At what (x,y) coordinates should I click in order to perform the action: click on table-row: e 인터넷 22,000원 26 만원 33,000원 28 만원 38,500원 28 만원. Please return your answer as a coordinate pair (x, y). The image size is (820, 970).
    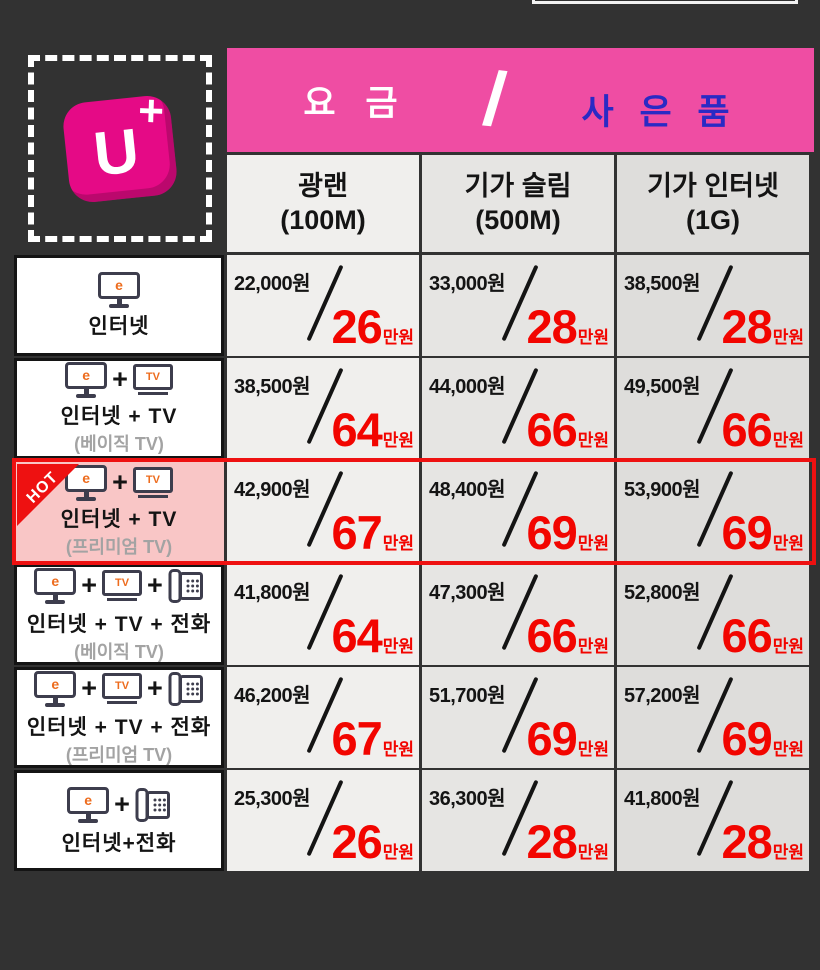
    Looking at the image, I should click on (414, 305).